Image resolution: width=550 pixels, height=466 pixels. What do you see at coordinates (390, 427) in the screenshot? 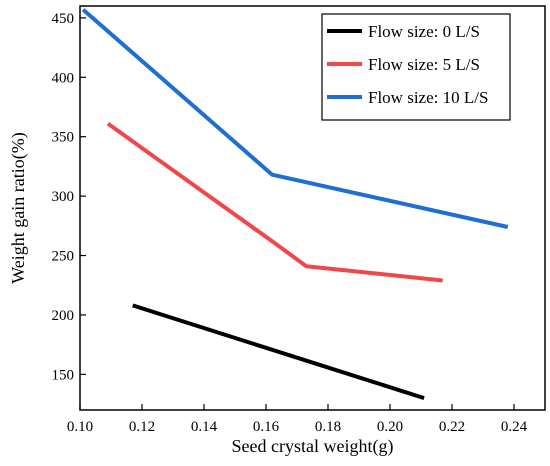
I see `x-tick-label: 0.20` at bounding box center [390, 427].